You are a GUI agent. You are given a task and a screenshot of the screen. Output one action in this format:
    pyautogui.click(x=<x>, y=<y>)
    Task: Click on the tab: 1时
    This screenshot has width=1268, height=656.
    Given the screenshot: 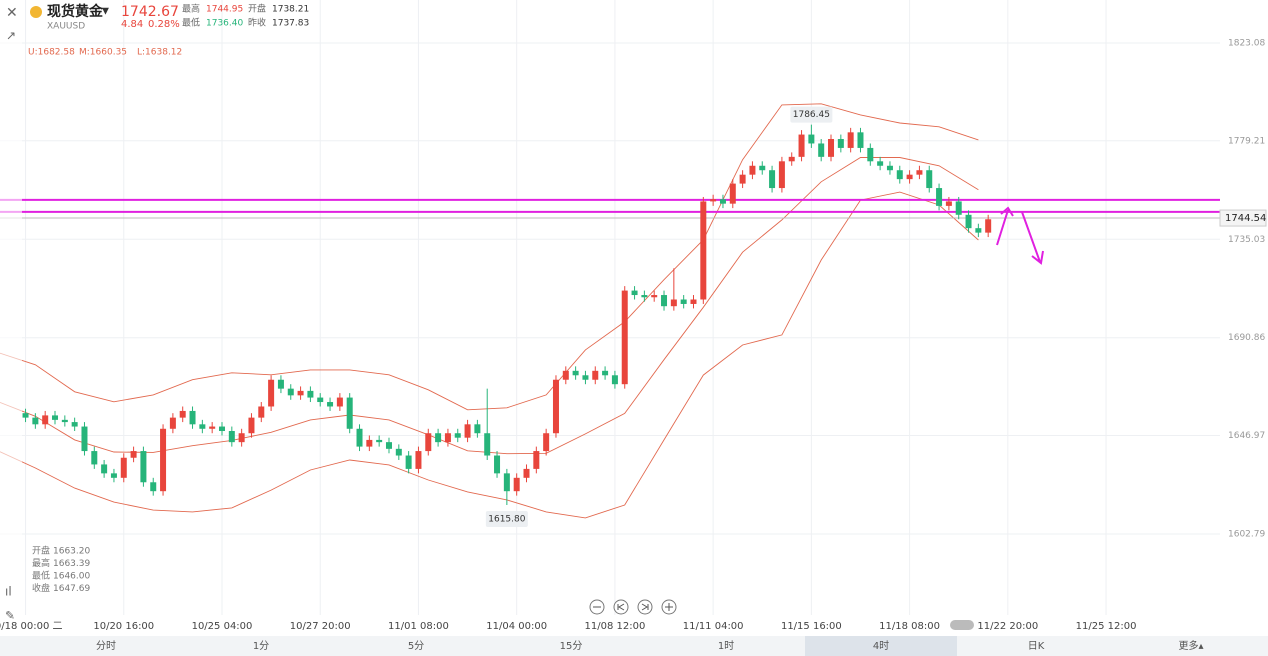 What is the action you would take?
    pyautogui.click(x=726, y=646)
    